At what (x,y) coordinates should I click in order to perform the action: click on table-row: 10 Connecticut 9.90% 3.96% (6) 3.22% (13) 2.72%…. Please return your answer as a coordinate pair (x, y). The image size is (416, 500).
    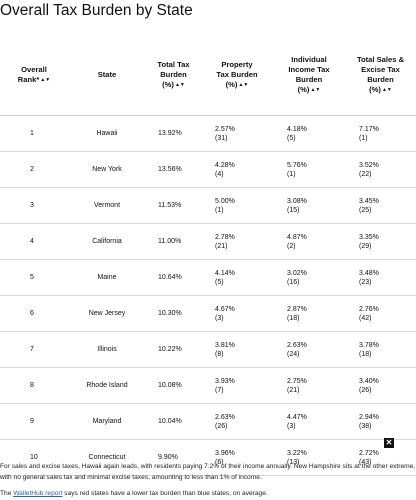
    Looking at the image, I should click on (208, 457).